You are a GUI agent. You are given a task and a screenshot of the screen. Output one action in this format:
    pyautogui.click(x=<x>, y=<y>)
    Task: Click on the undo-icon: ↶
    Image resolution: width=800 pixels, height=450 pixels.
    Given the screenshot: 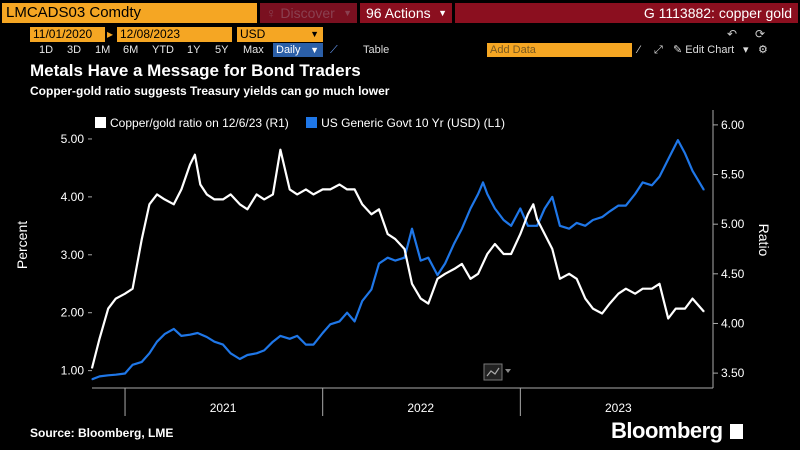 What is the action you would take?
    pyautogui.click(x=732, y=34)
    